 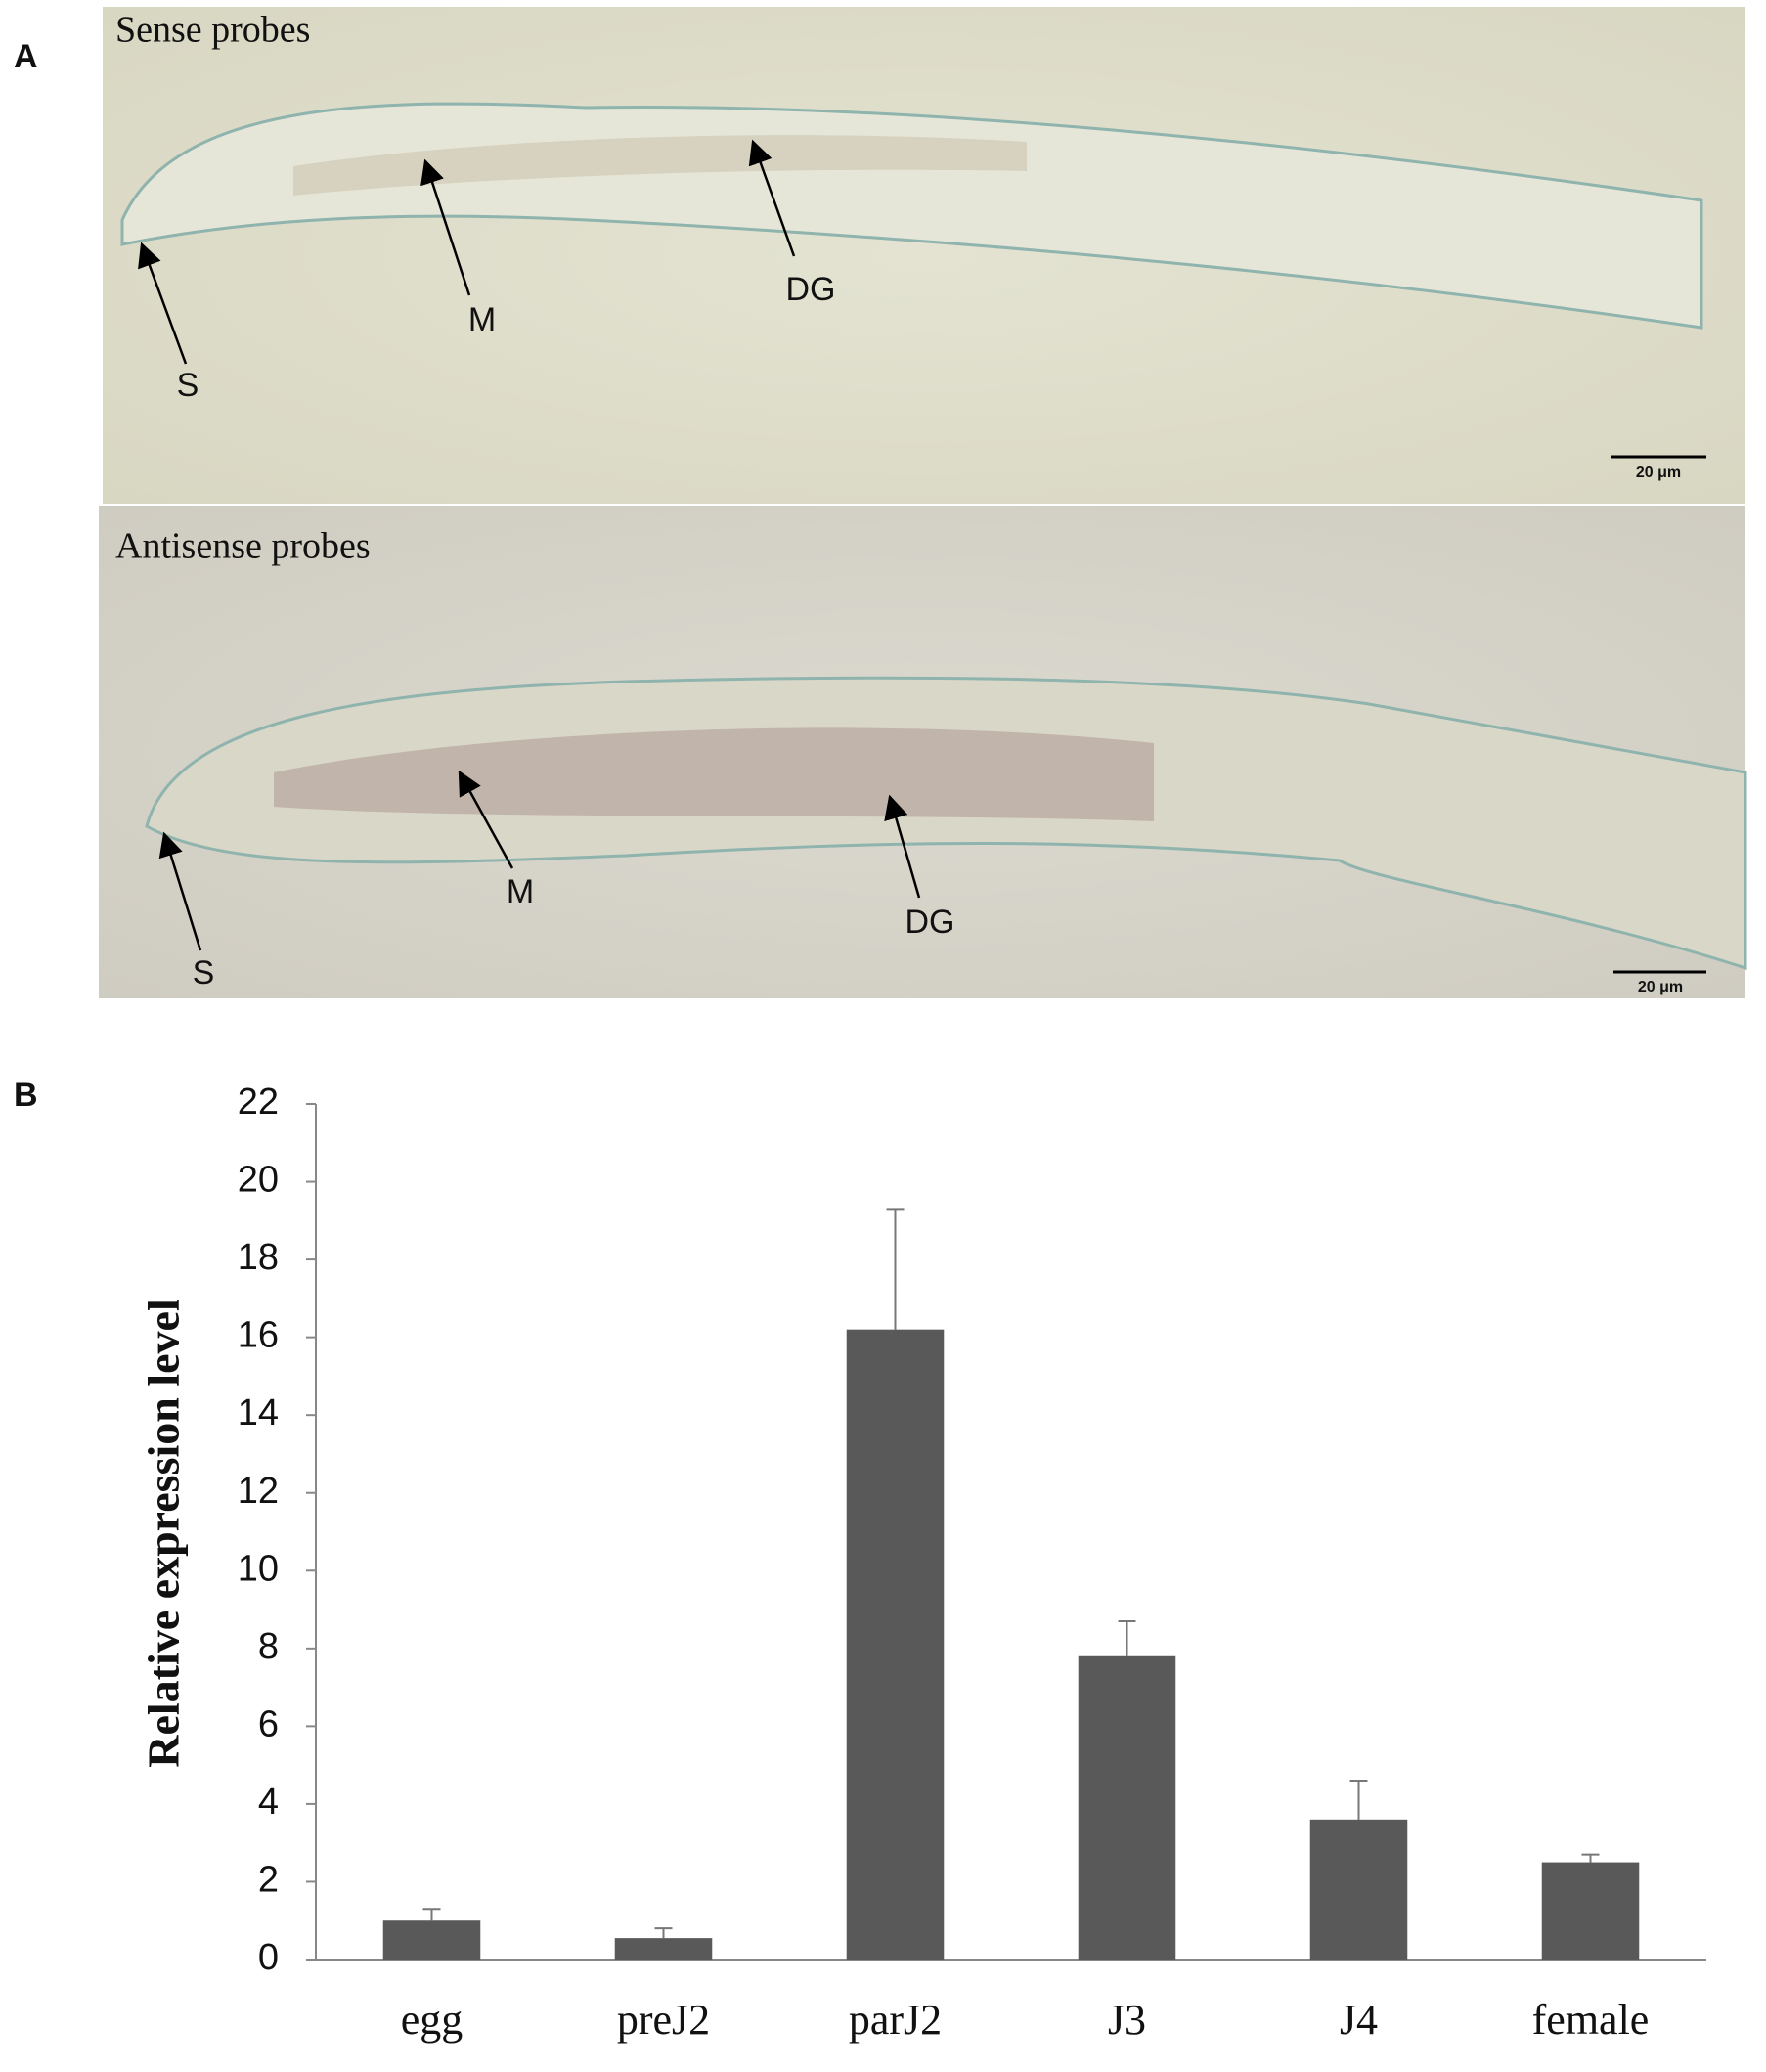 What do you see at coordinates (258, 1102) in the screenshot?
I see `y-tick-label: 22` at bounding box center [258, 1102].